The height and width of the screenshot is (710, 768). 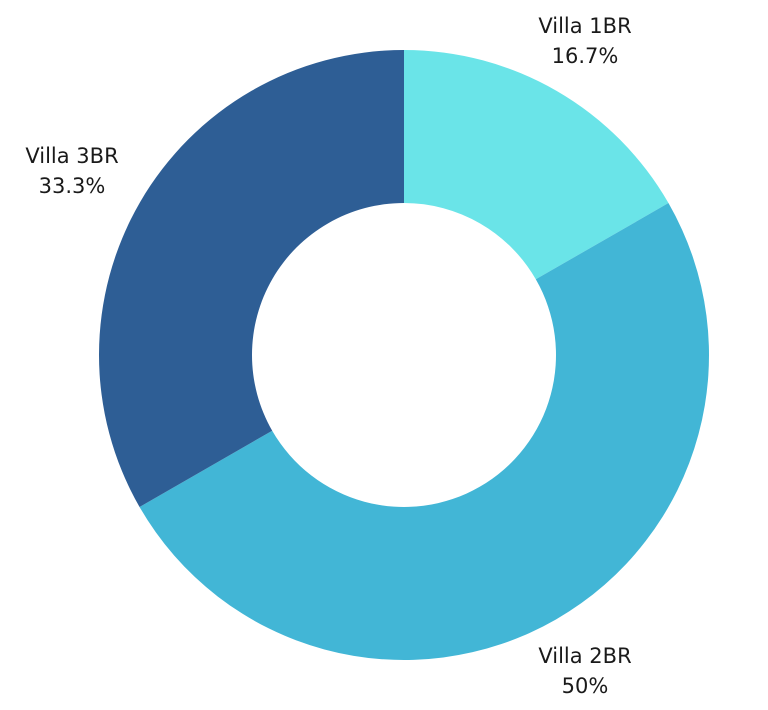 I want to click on slice-villa-1br, so click(x=536, y=165).